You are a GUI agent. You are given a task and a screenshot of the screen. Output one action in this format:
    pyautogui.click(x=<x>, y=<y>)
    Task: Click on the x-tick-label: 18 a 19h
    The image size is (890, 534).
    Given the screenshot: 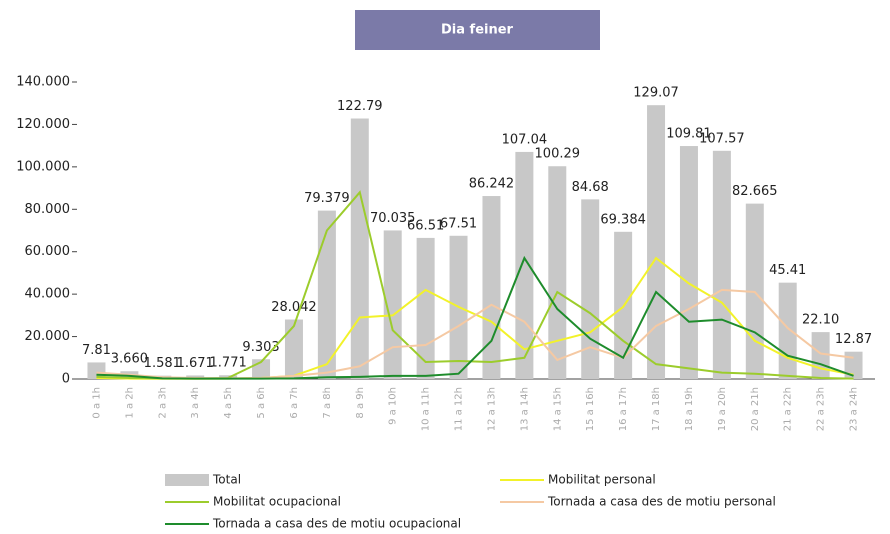 What is the action you would take?
    pyautogui.click(x=689, y=409)
    